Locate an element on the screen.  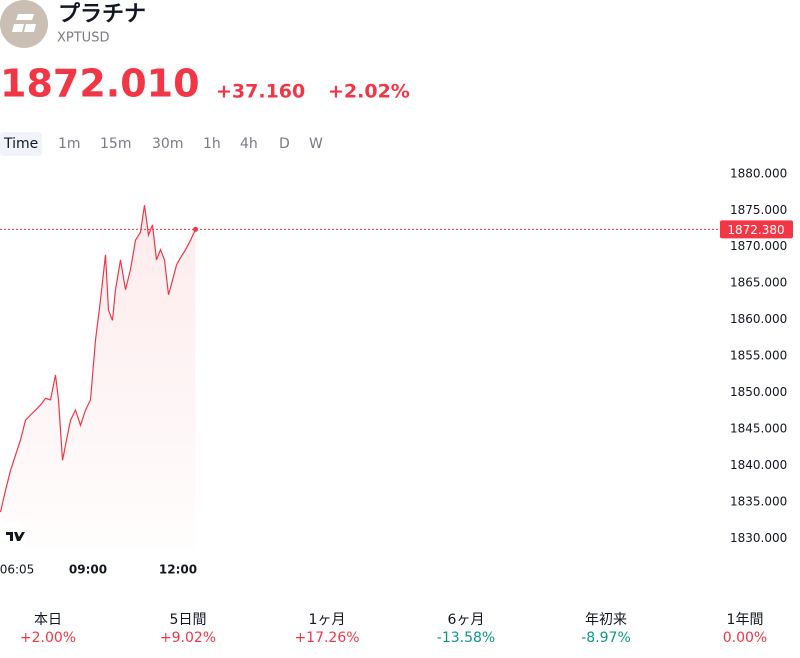
symbol-icon is located at coordinates (24, 24).